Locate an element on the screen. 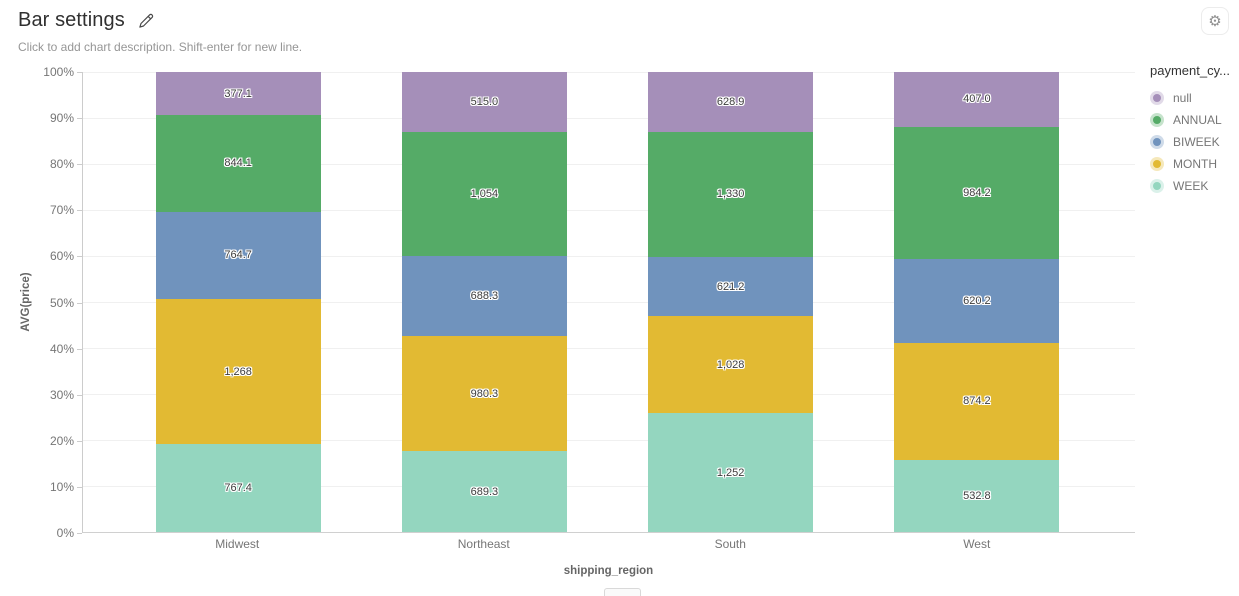 This screenshot has width=1239, height=596. stacked-bar-northeast: 515.0 1,054 688.3 980.3 689.3 is located at coordinates (484, 302).